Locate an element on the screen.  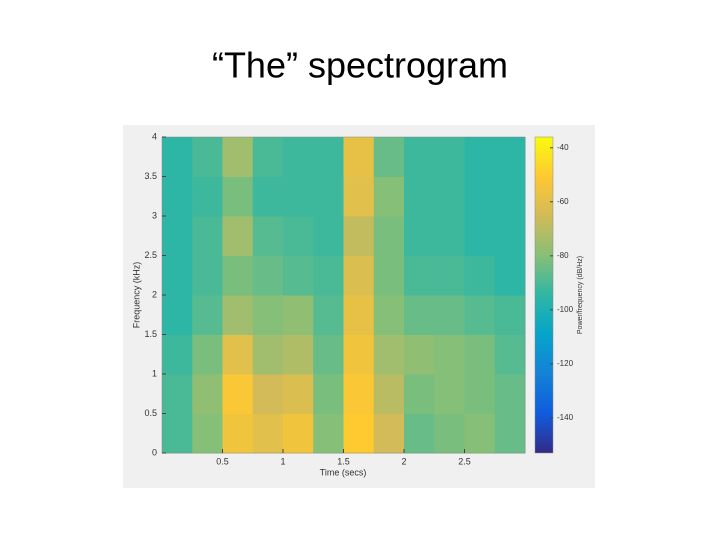
y-tick-label: 1 is located at coordinates (154, 373).